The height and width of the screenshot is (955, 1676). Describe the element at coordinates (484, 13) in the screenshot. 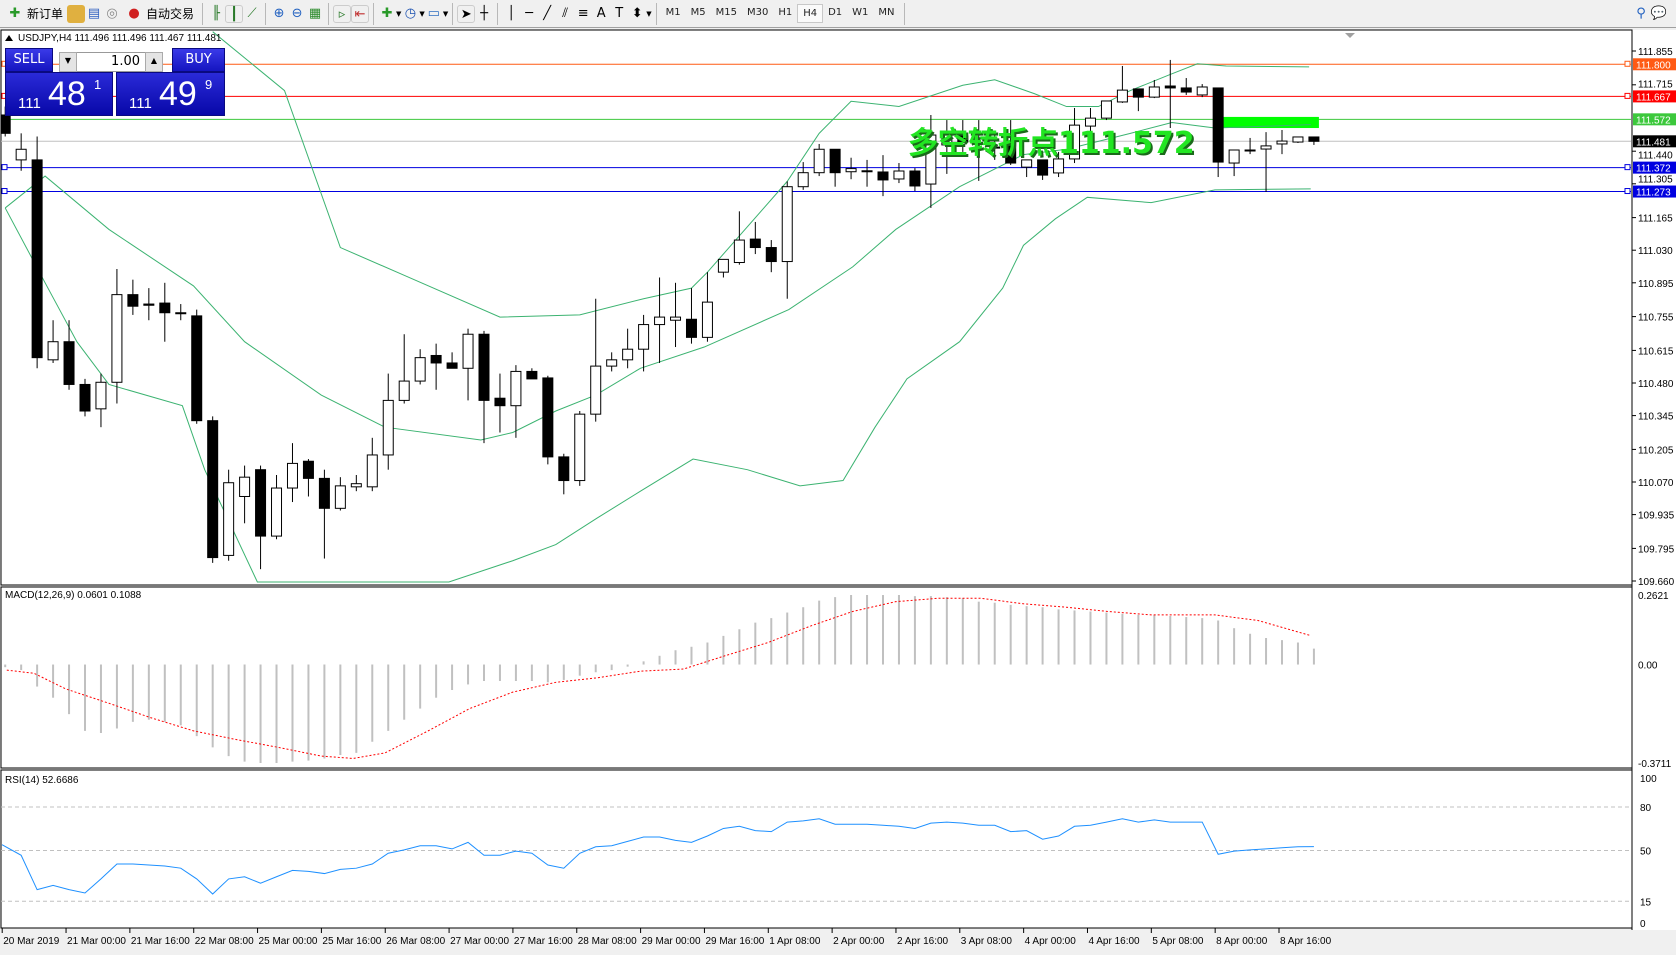

I see `crosshair-icon: ┼` at that location.